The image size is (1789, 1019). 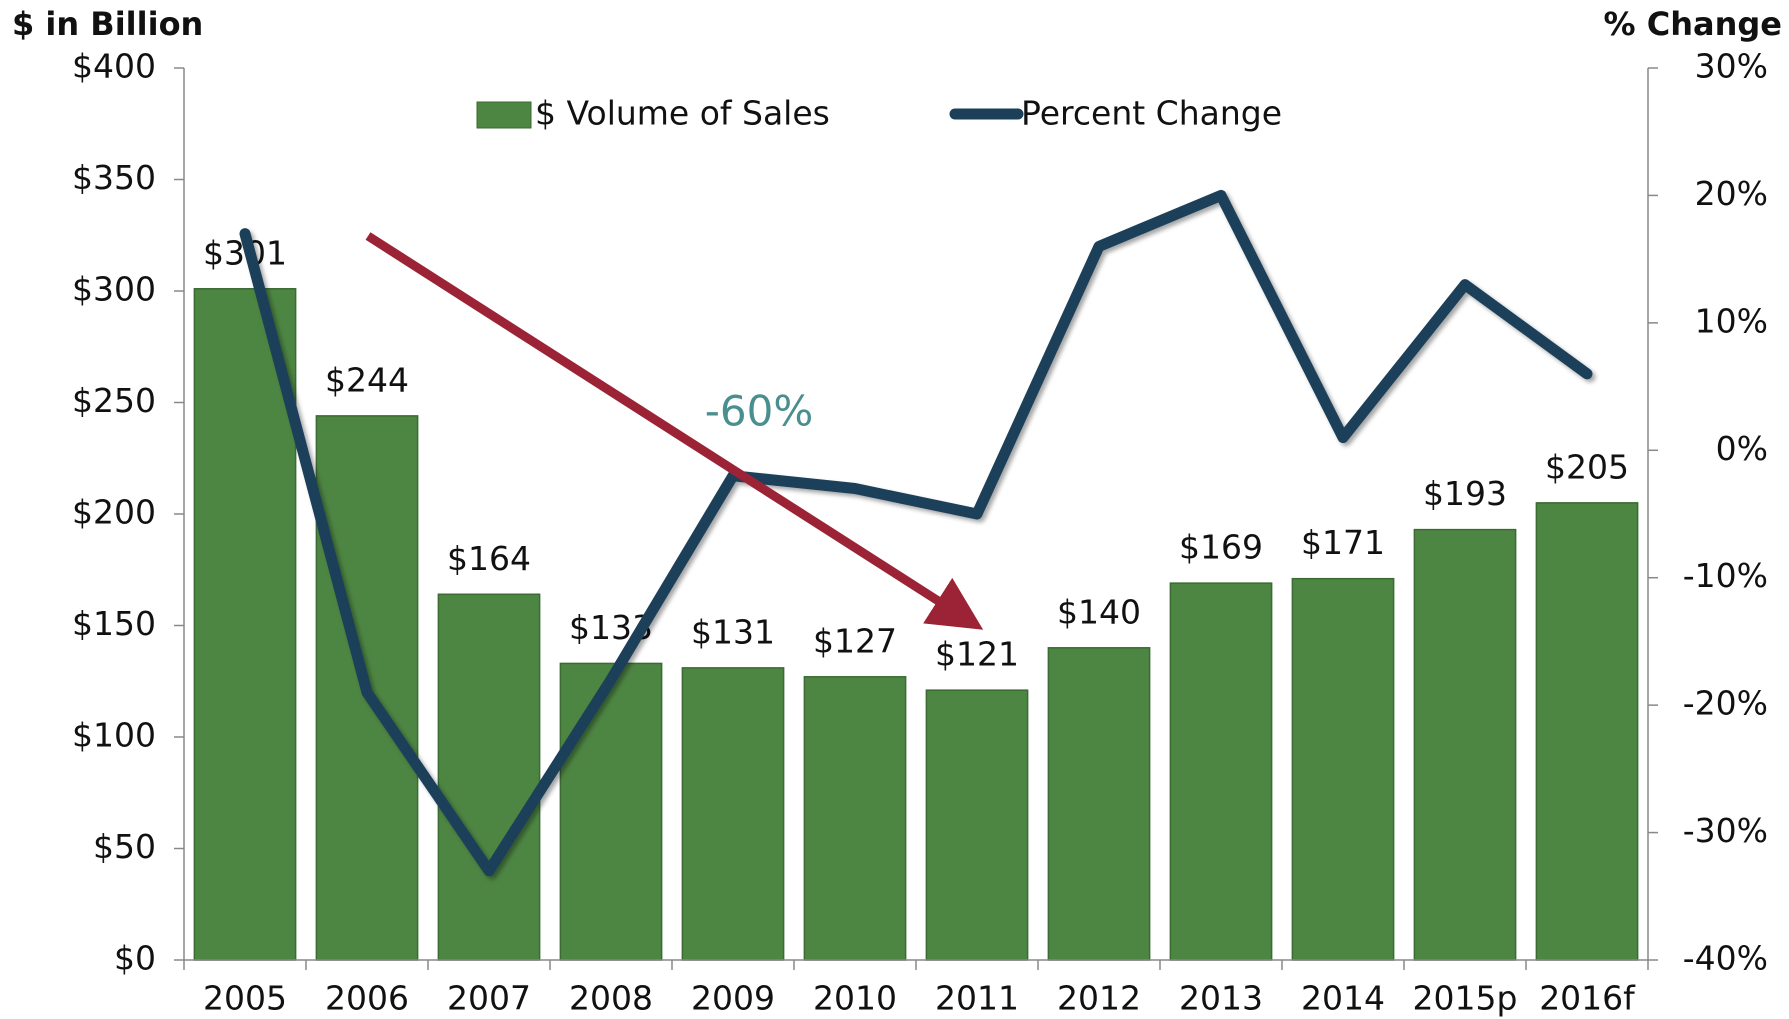 I want to click on x-tick-label: 2008, so click(x=611, y=998).